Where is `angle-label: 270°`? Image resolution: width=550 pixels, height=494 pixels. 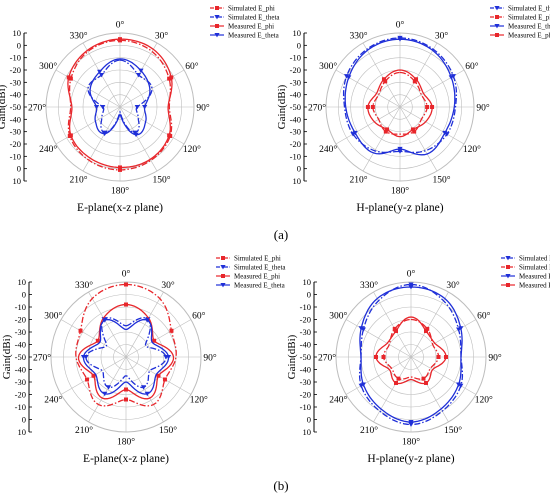 angle-label: 270° is located at coordinates (327, 358).